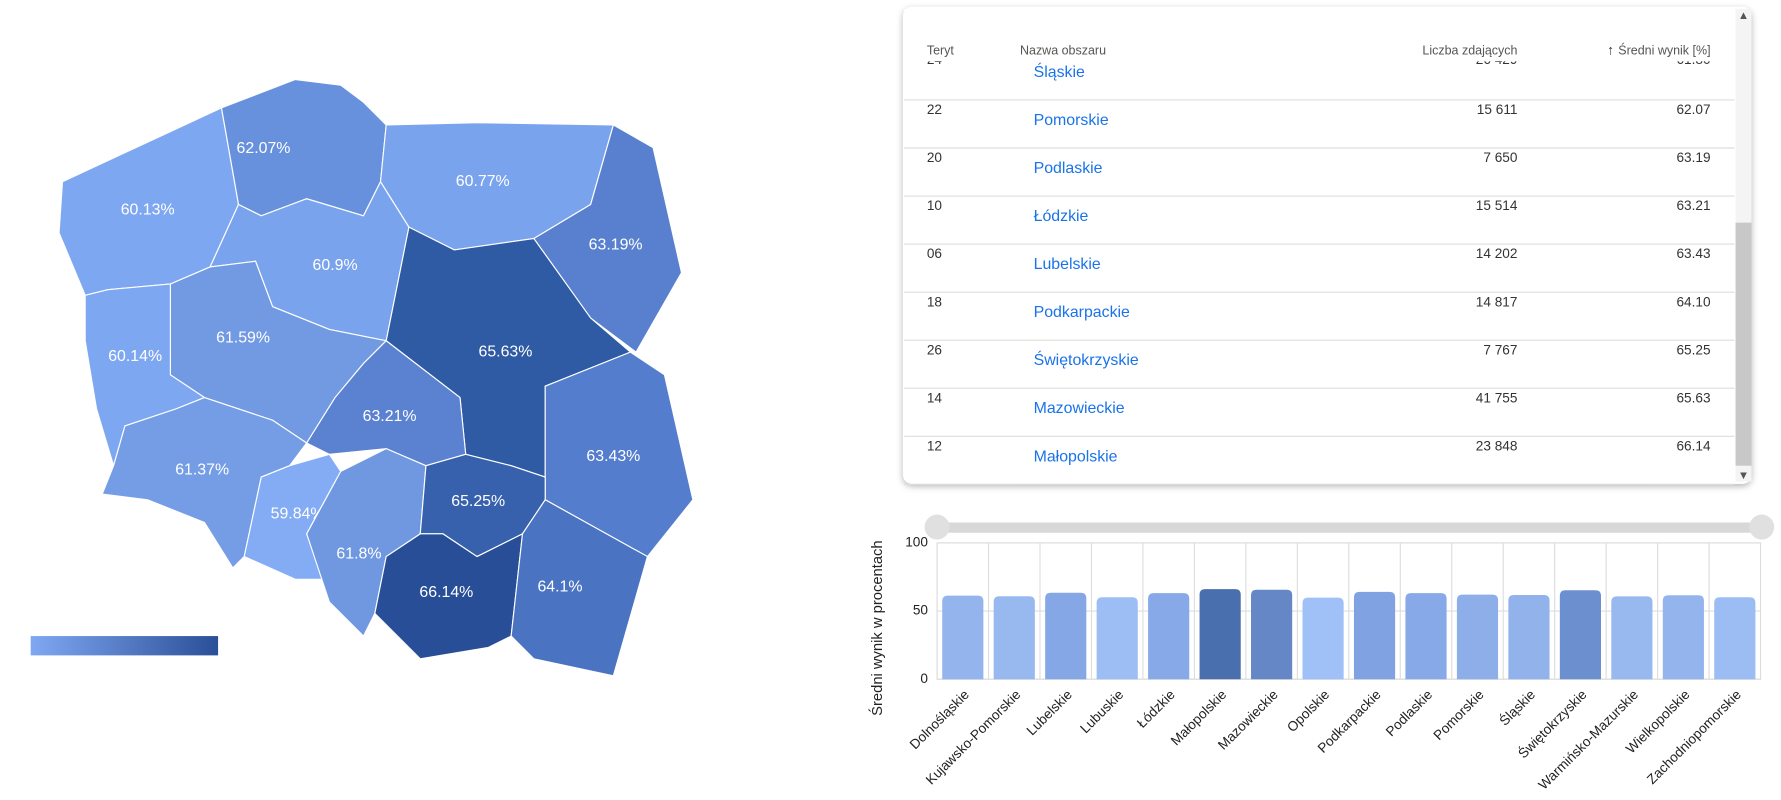  I want to click on teryt-cell: 10, so click(935, 205).